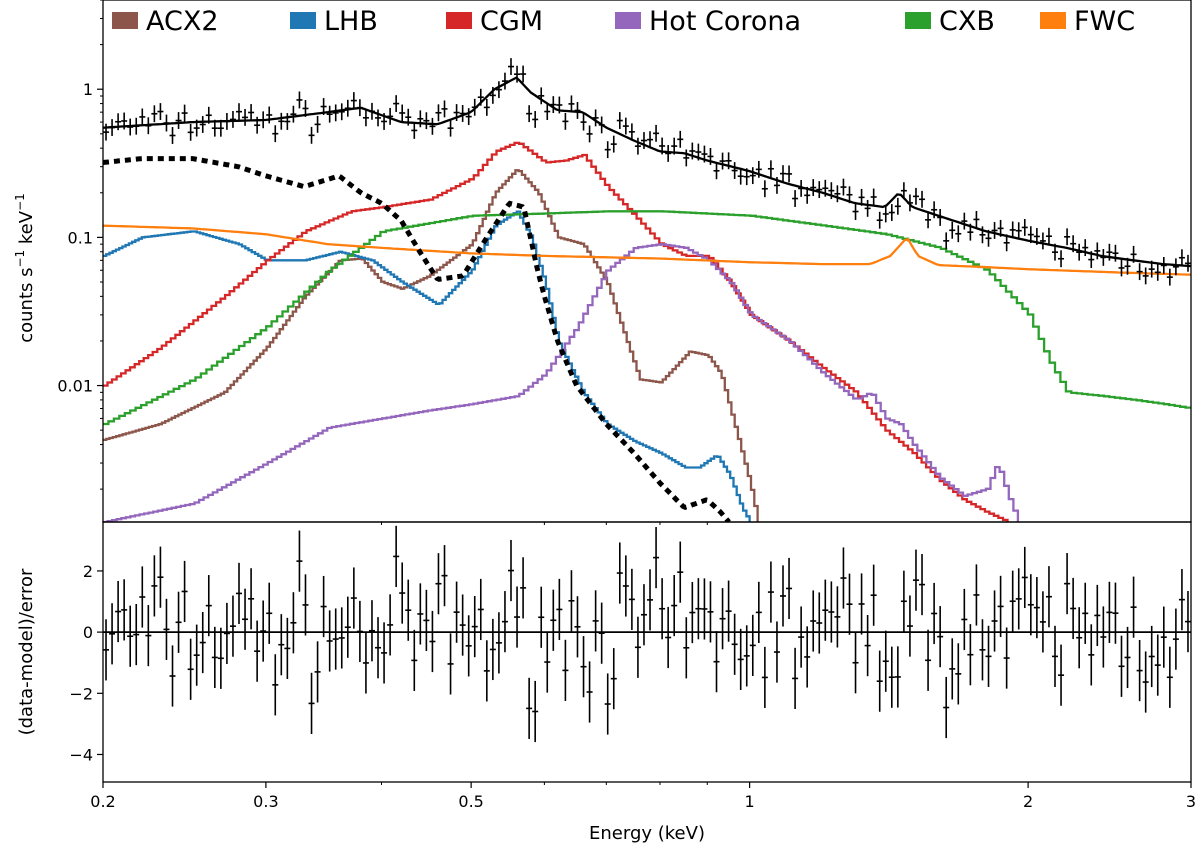 Image resolution: width=1200 pixels, height=850 pixels. What do you see at coordinates (1028, 801) in the screenshot?
I see `x-tick-label: 2` at bounding box center [1028, 801].